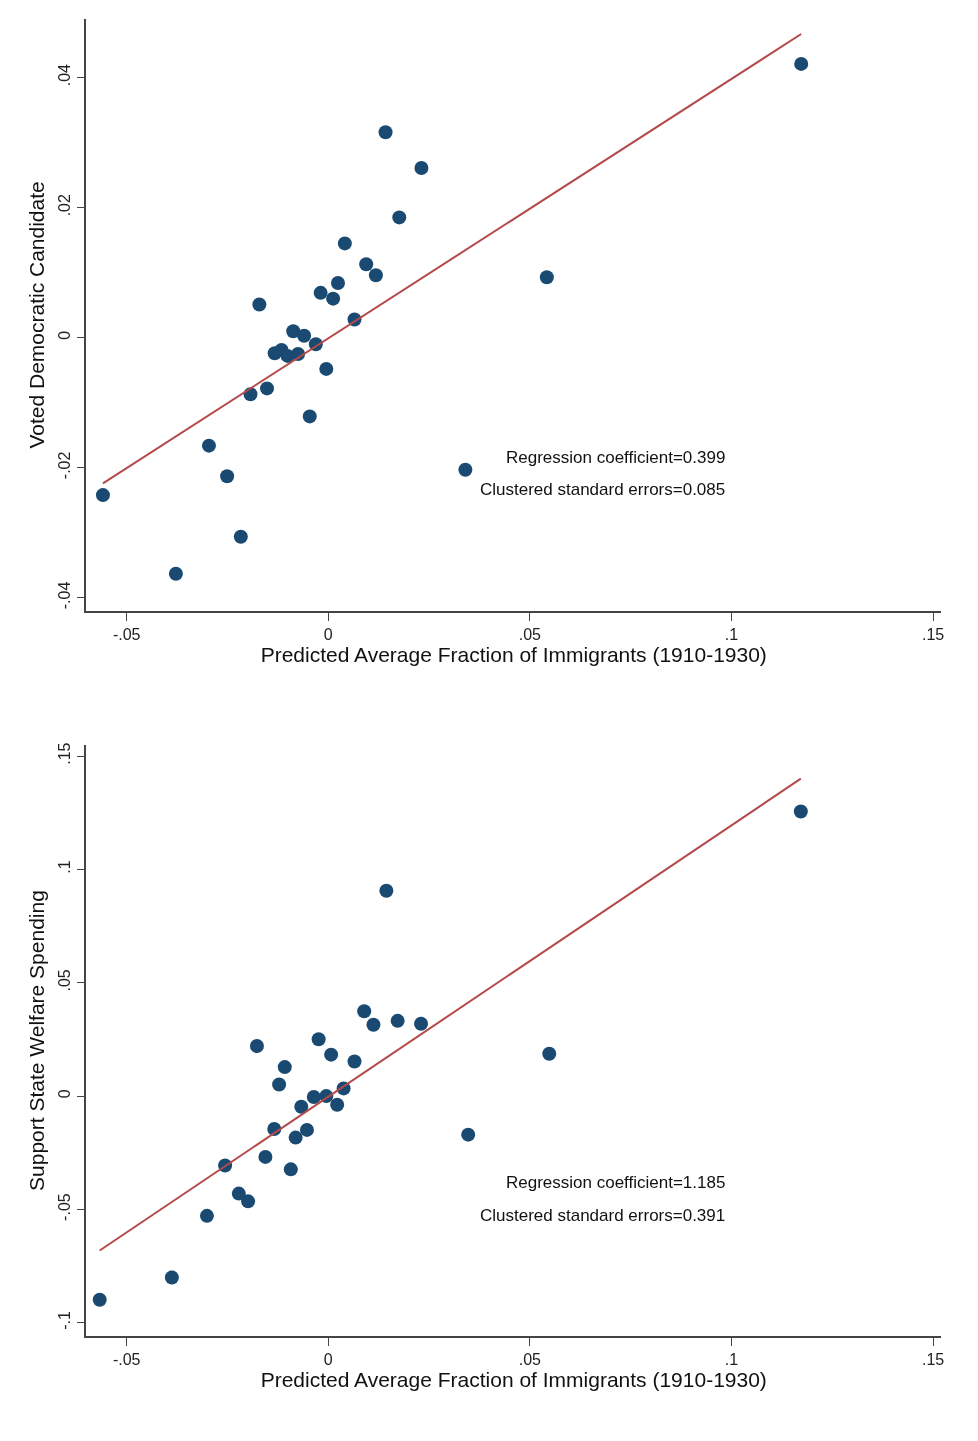  I want to click on y-tick-label: .05, so click(65, 980).